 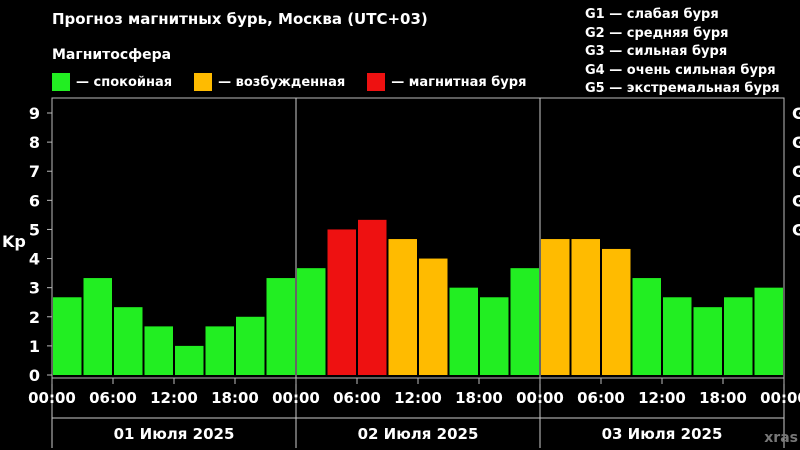 I want to click on g-scale-row: G2 — средняя буря, so click(x=657, y=33).